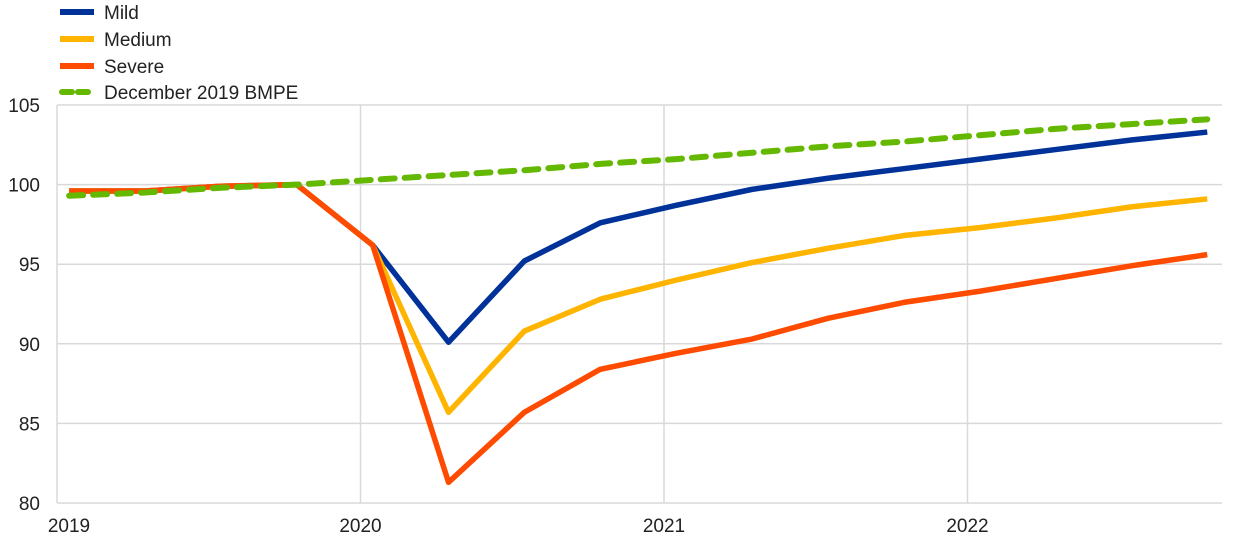  What do you see at coordinates (201, 93) in the screenshot?
I see `legend-label: December 2019 BMPE` at bounding box center [201, 93].